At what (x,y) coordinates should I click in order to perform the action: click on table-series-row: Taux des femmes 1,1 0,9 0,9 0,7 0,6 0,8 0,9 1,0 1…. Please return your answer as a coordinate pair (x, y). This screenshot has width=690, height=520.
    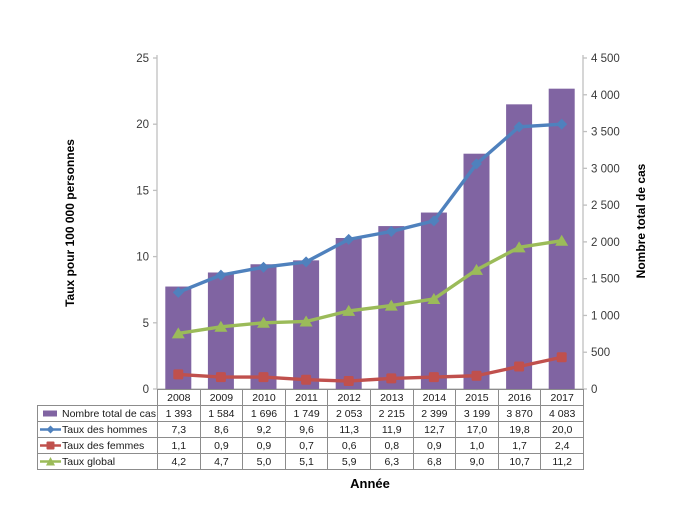
    Looking at the image, I should click on (310, 445).